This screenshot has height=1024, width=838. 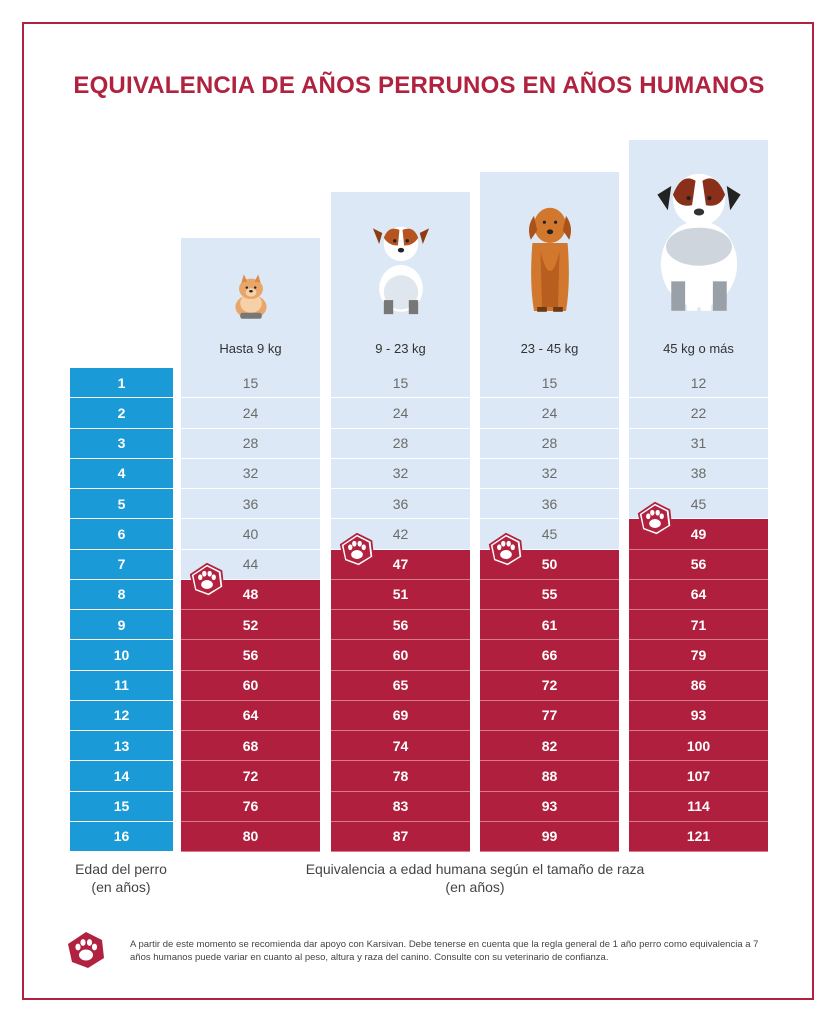 What do you see at coordinates (400, 594) in the screenshot?
I see `human-age-cell: 51` at bounding box center [400, 594].